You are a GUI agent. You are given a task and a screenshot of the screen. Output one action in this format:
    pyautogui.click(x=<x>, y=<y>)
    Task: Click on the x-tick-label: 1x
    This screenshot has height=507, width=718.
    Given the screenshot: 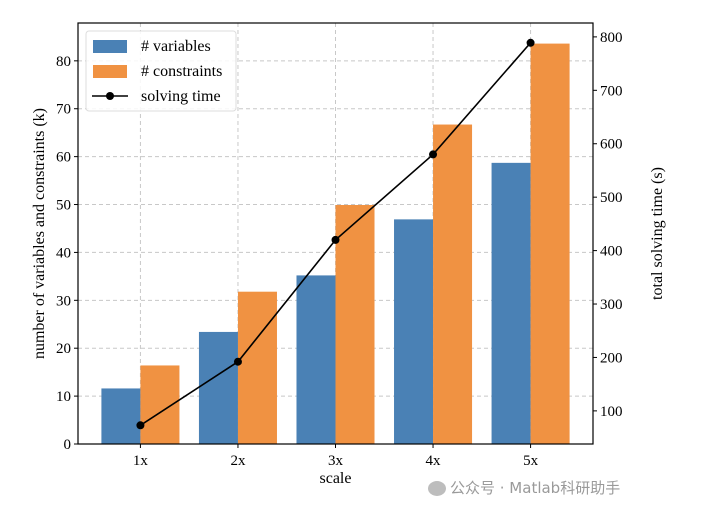 What is the action you would take?
    pyautogui.click(x=141, y=461)
    